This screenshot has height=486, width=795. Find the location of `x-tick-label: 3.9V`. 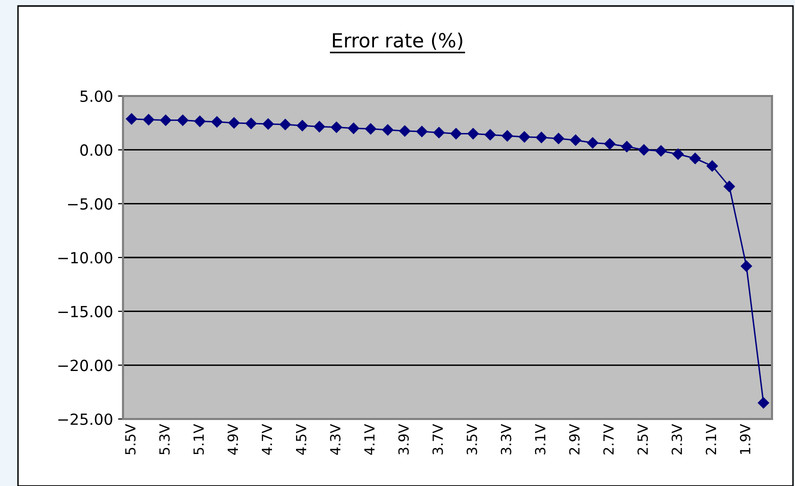

x-tick-label: 3.9V is located at coordinates (403, 439).